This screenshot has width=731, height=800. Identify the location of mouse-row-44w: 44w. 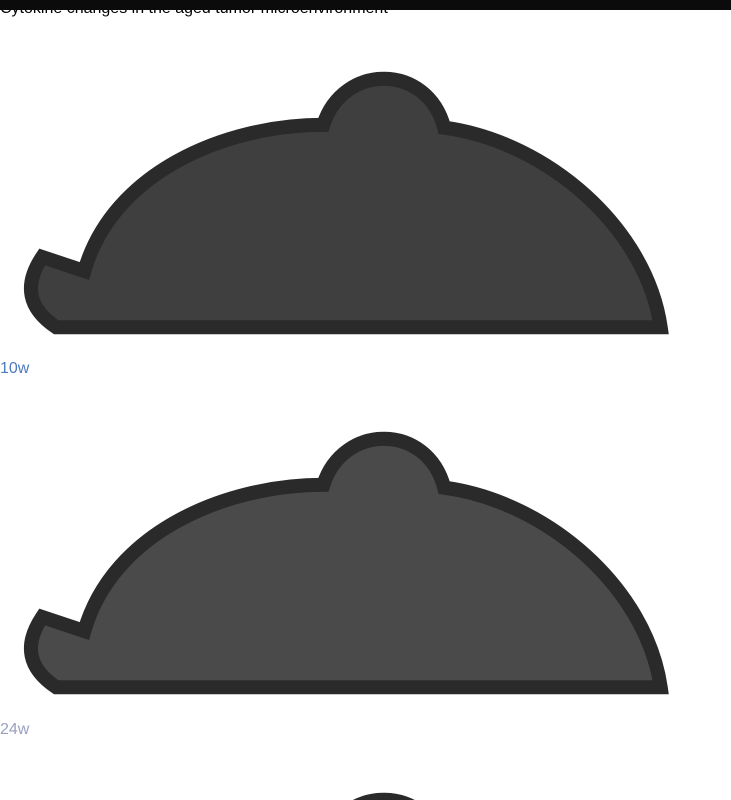
(365, 769).